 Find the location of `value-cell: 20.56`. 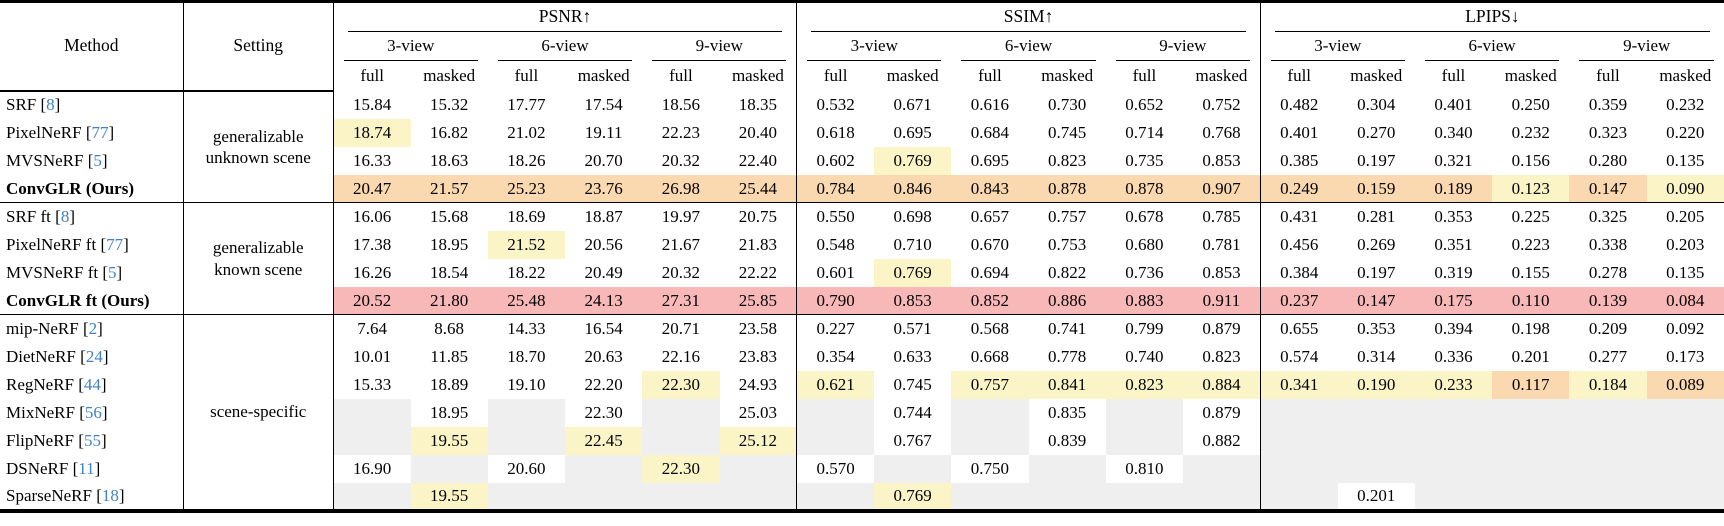

value-cell: 20.56 is located at coordinates (603, 244).